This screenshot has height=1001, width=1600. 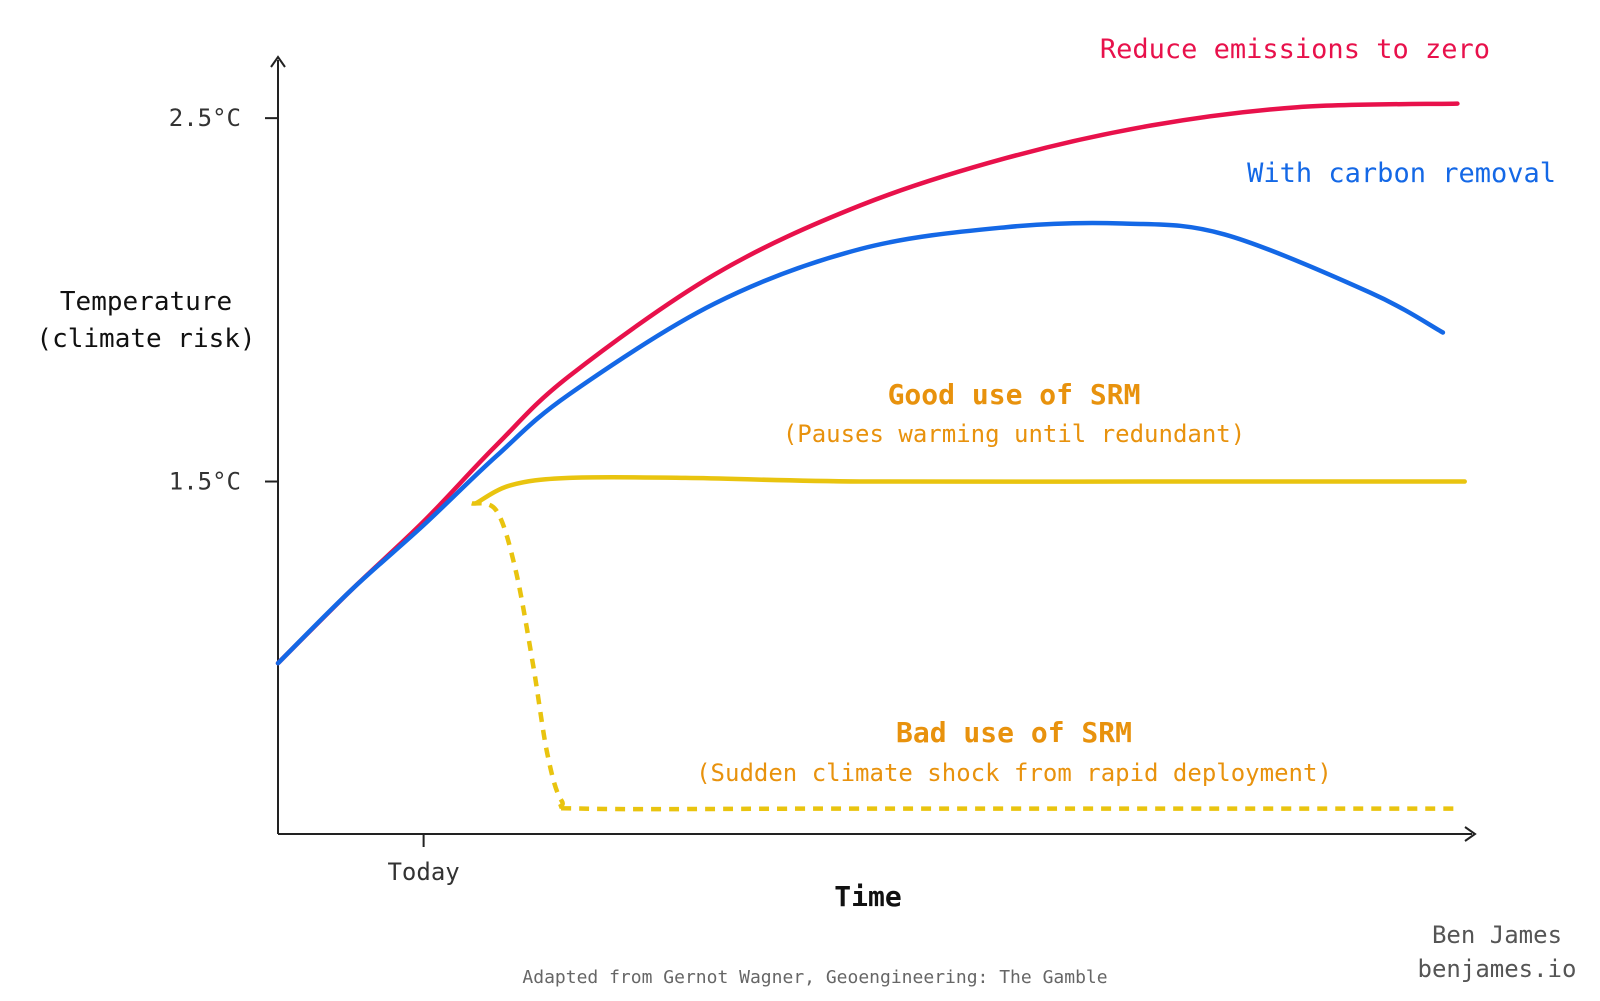 I want to click on series-label-good-srm: Good use of SRM, so click(x=1014, y=394).